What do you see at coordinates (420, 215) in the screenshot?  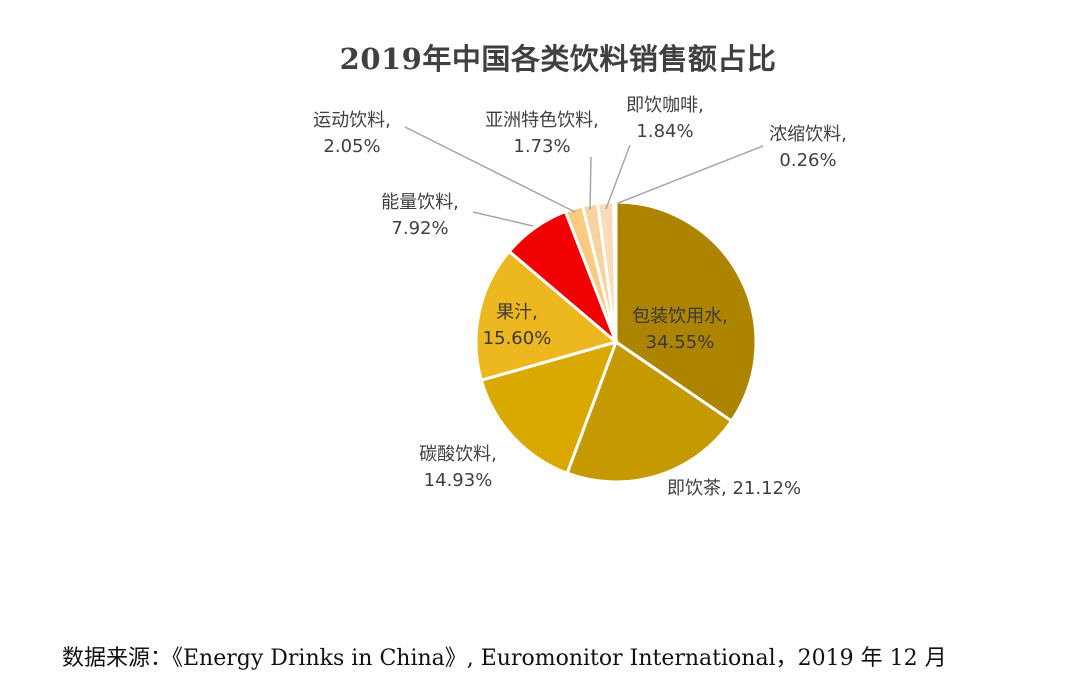 I see `slice-label-5: 能量饮料, 7.92%` at bounding box center [420, 215].